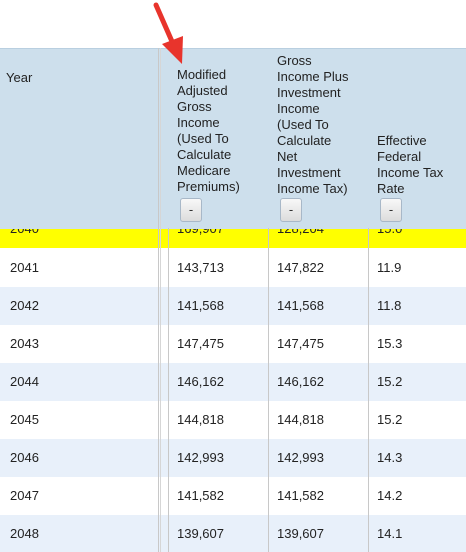 The width and height of the screenshot is (466, 552). What do you see at coordinates (202, 90) in the screenshot?
I see `header-text: Adjusted` at bounding box center [202, 90].